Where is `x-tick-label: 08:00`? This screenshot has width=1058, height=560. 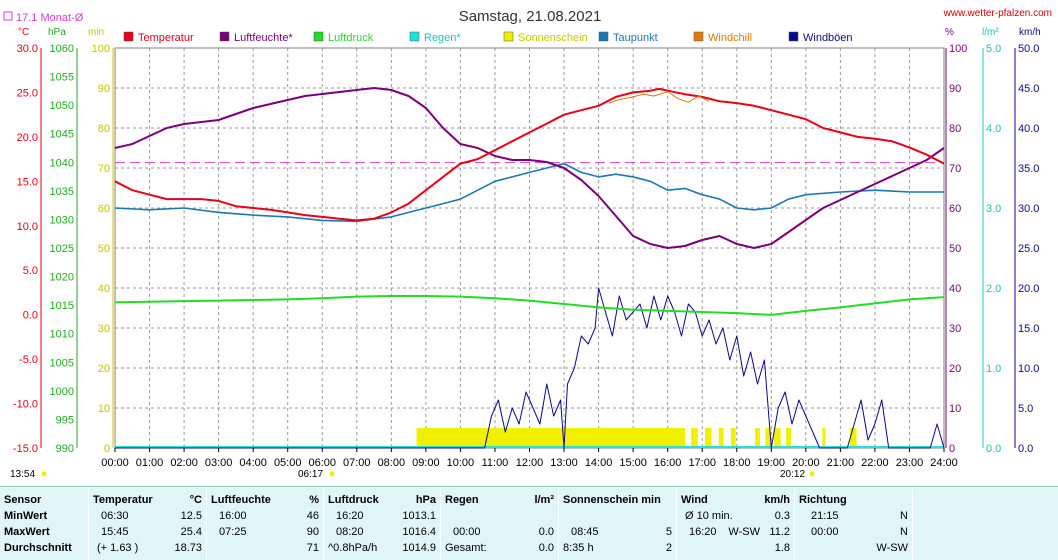
x-tick-label: 08:00 is located at coordinates (392, 463).